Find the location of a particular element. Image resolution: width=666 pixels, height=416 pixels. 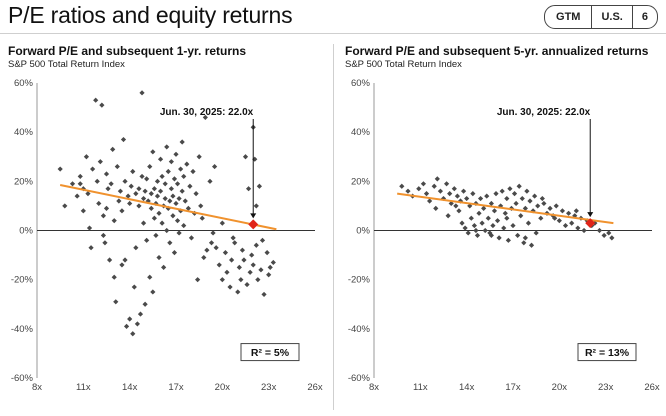

y-tick-label: -40% is located at coordinates (22, 329).